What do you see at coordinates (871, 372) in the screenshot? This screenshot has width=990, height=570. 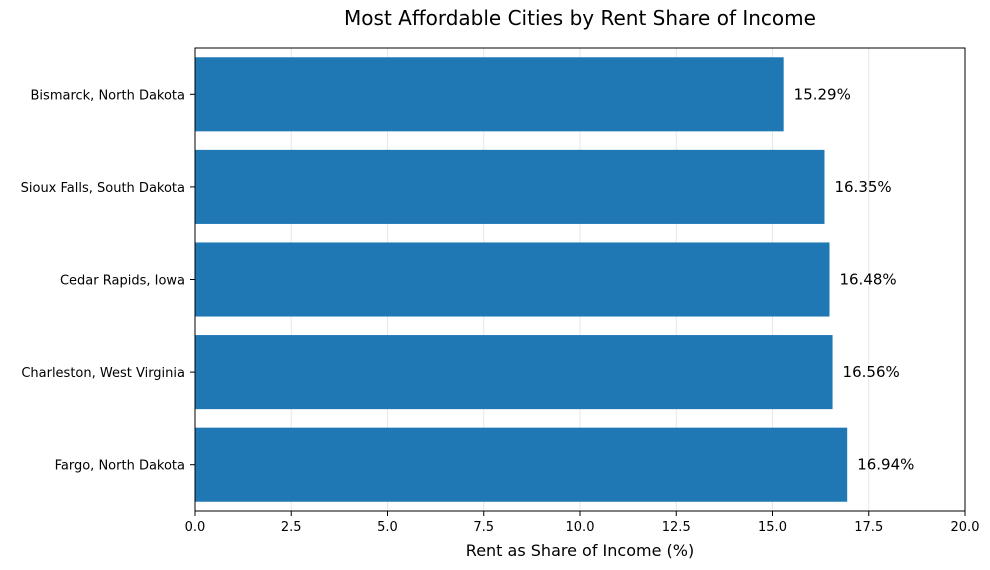 I see `bar-value-label: 16.56%` at bounding box center [871, 372].